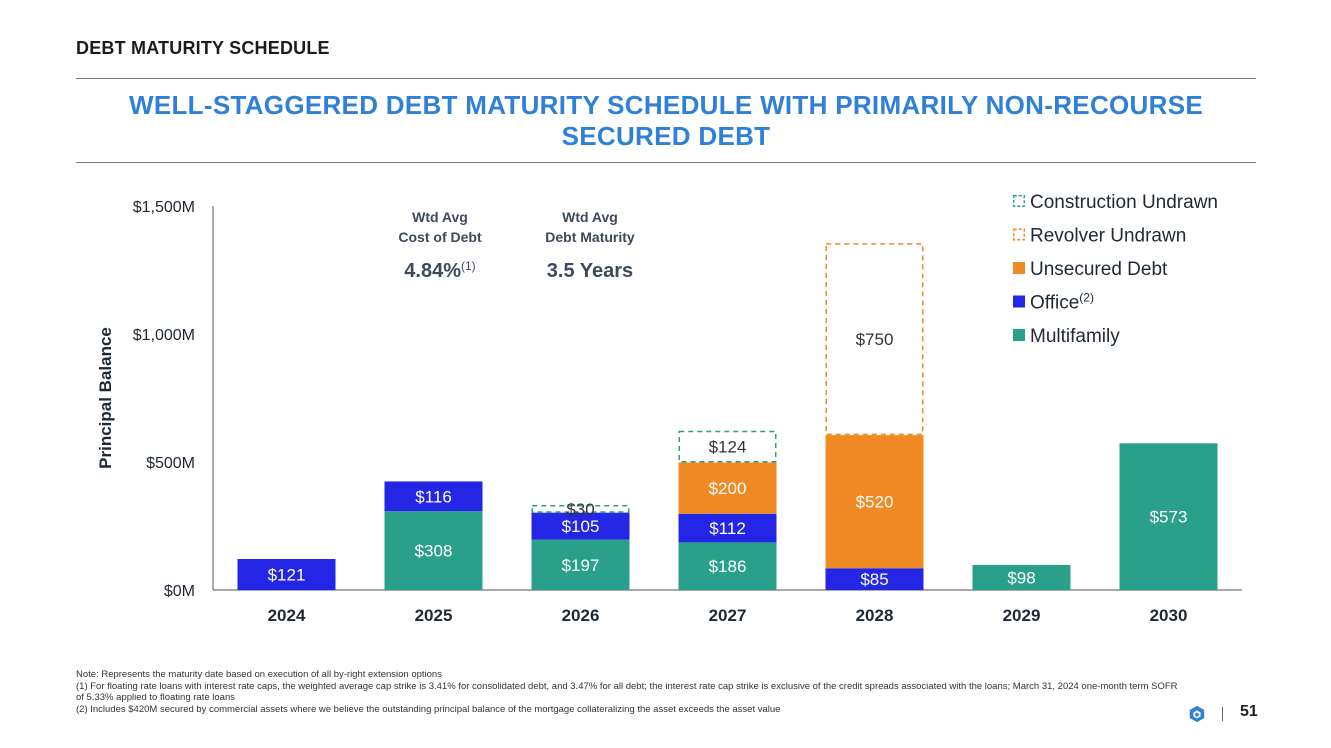 This screenshot has width=1331, height=748. I want to click on y-tick-label: $1,500M, so click(164, 207).